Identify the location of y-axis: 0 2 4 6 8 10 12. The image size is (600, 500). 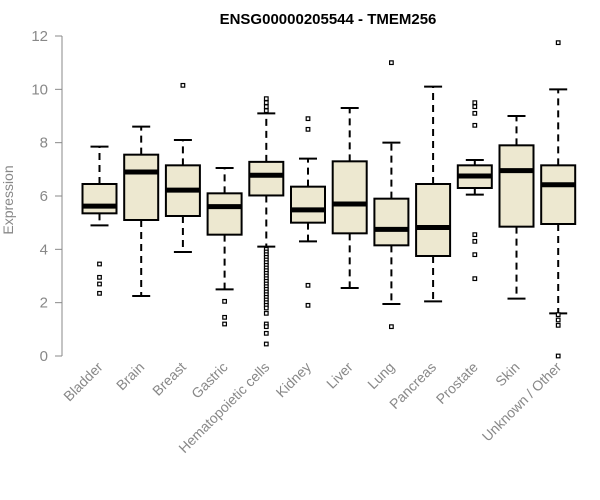
(47, 196).